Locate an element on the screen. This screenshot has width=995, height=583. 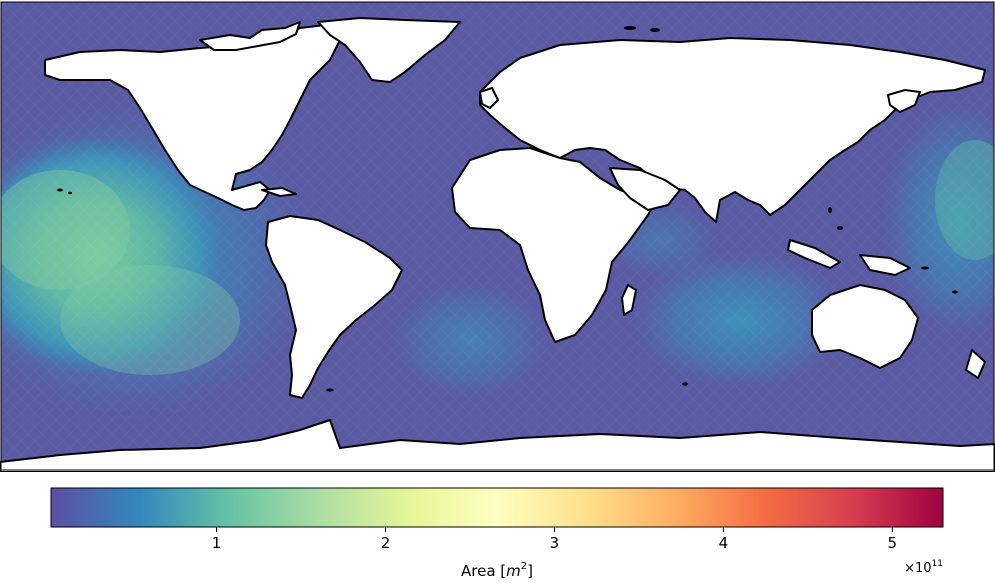
landmass-south-america is located at coordinates (334, 307).